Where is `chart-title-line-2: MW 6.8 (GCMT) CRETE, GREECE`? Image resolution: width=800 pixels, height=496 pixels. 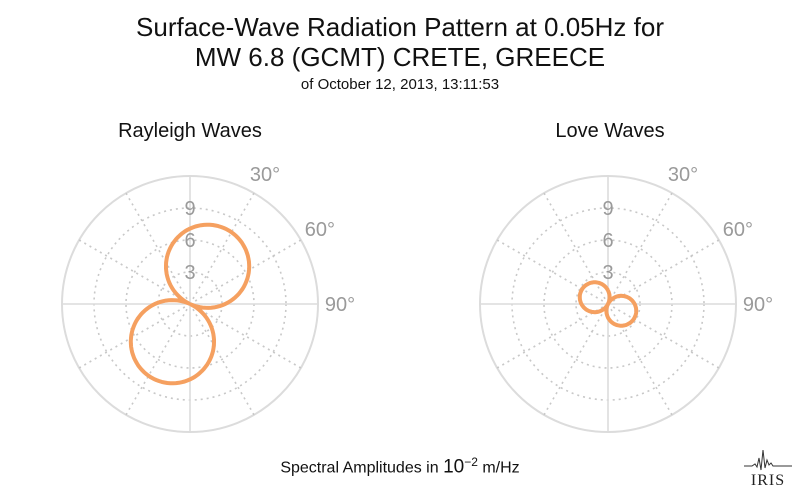
chart-title-line-2: MW 6.8 (GCMT) CRETE, GREECE is located at coordinates (400, 57).